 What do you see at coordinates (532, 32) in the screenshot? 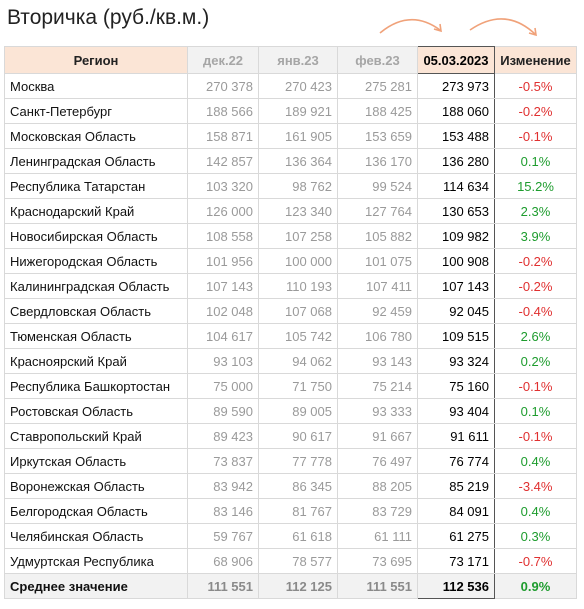
I see `arrow-right-head-icon` at bounding box center [532, 32].